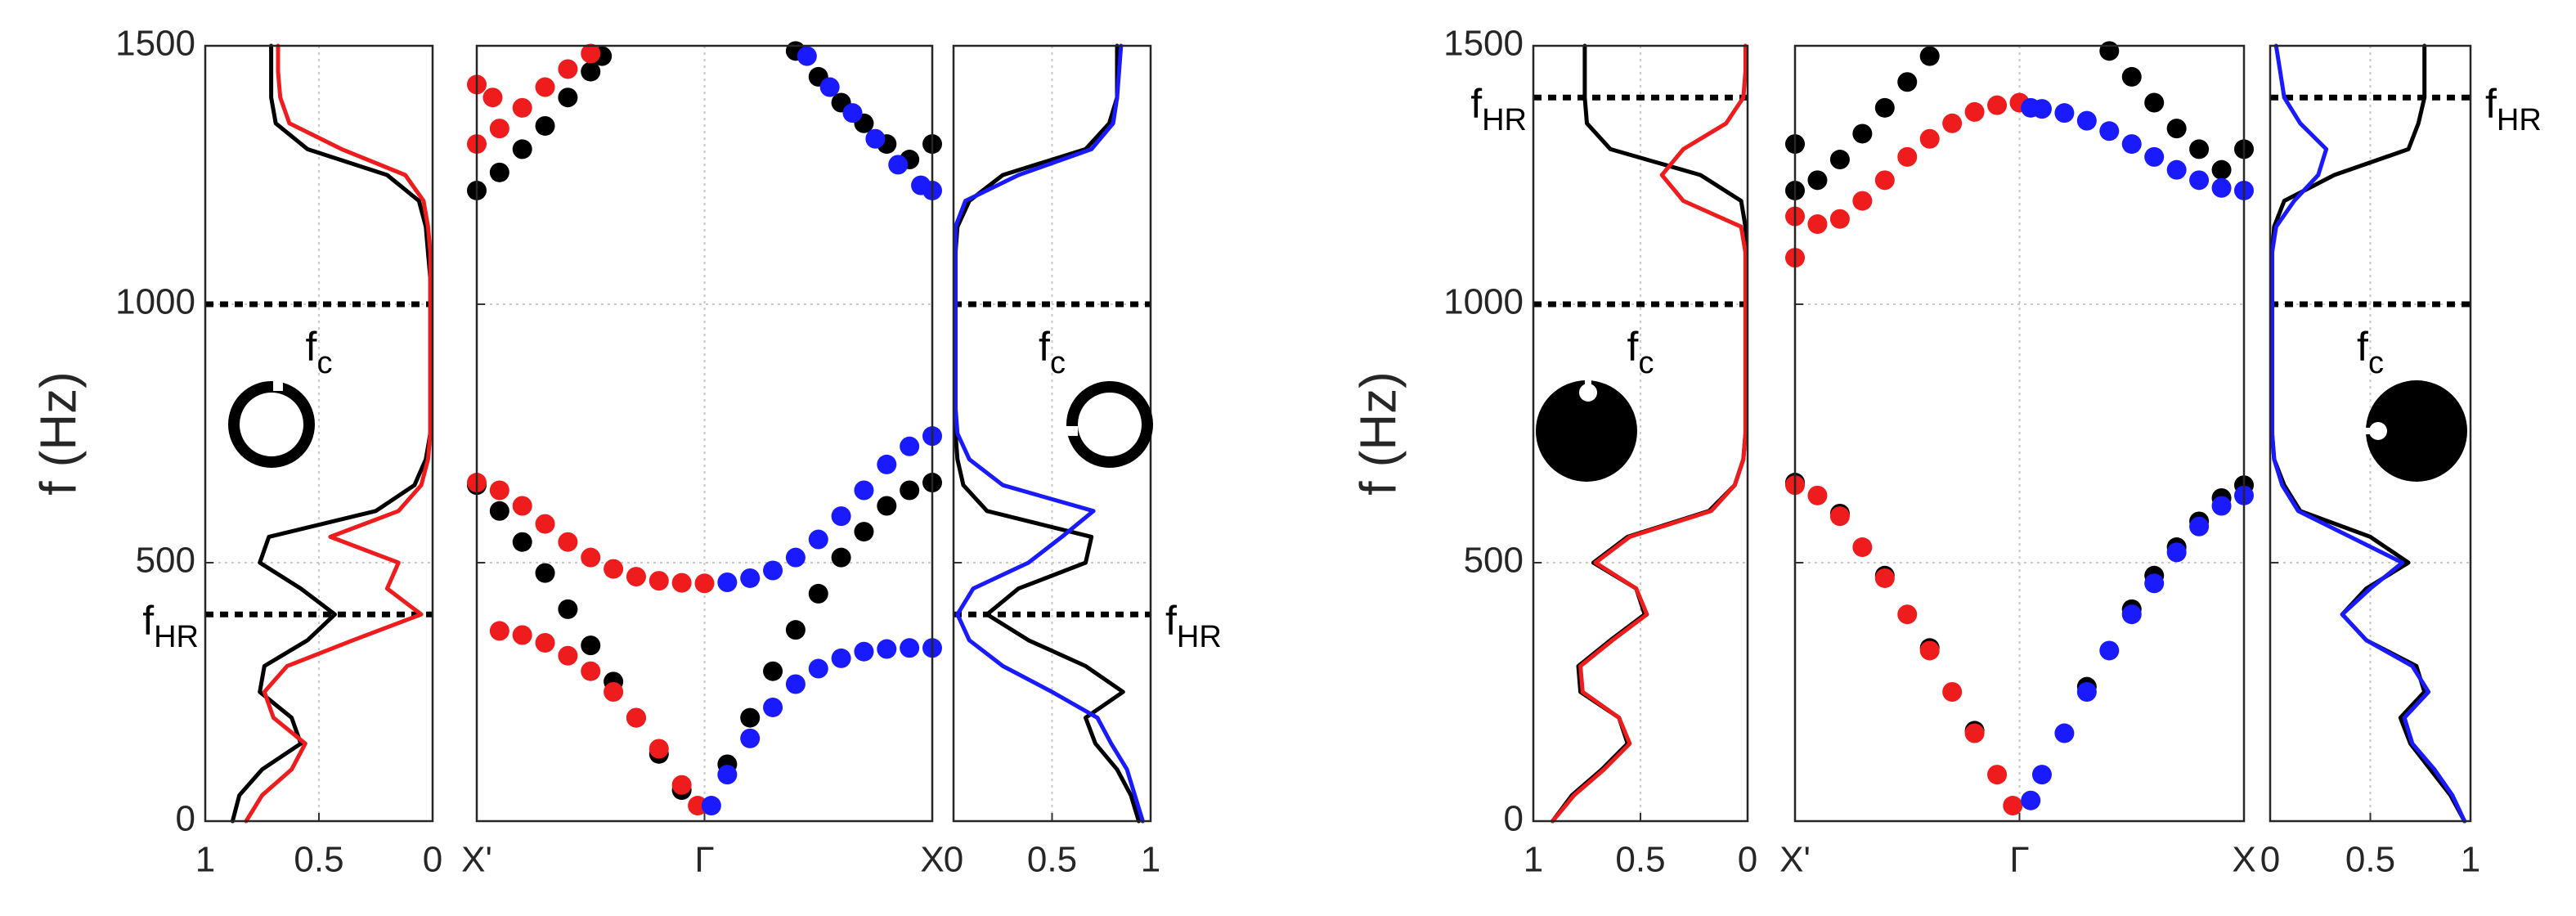 Image resolution: width=2576 pixels, height=916 pixels. Describe the element at coordinates (165, 561) in the screenshot. I see `y-tick-label: 500` at that location.